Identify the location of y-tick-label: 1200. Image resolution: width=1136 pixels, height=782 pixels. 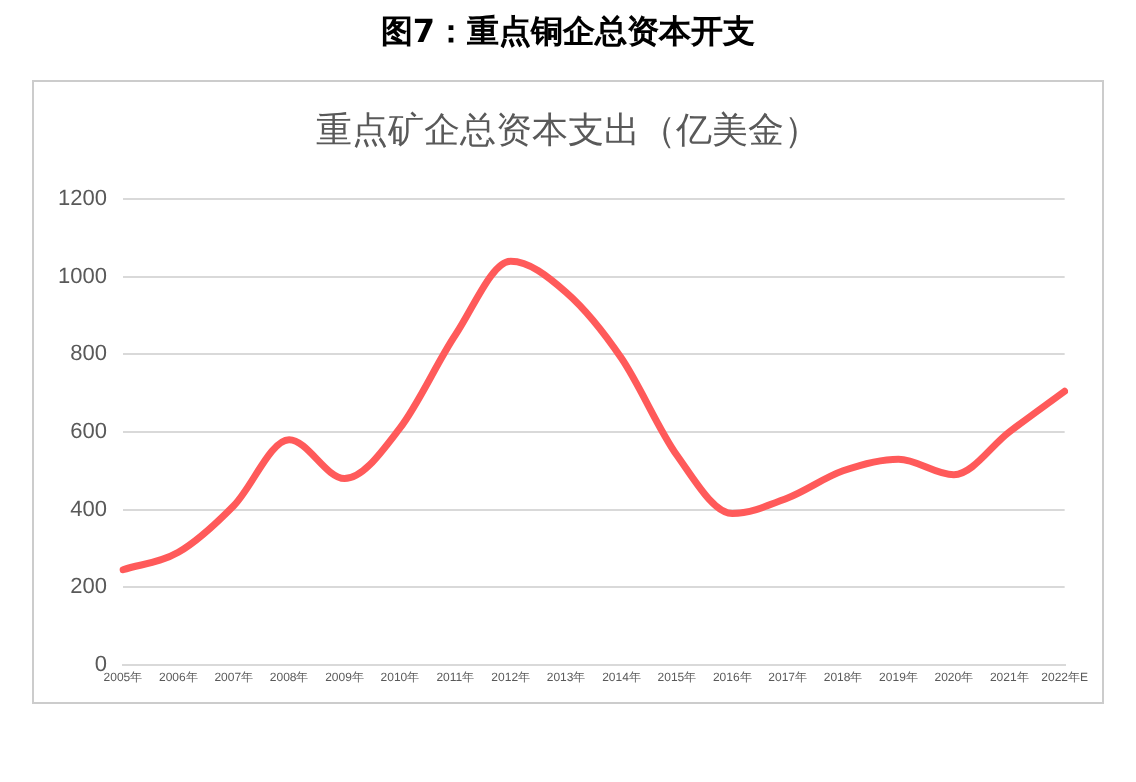
(82, 199).